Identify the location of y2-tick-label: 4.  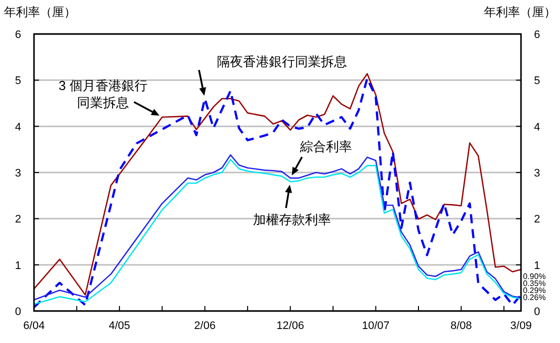
(537, 127).